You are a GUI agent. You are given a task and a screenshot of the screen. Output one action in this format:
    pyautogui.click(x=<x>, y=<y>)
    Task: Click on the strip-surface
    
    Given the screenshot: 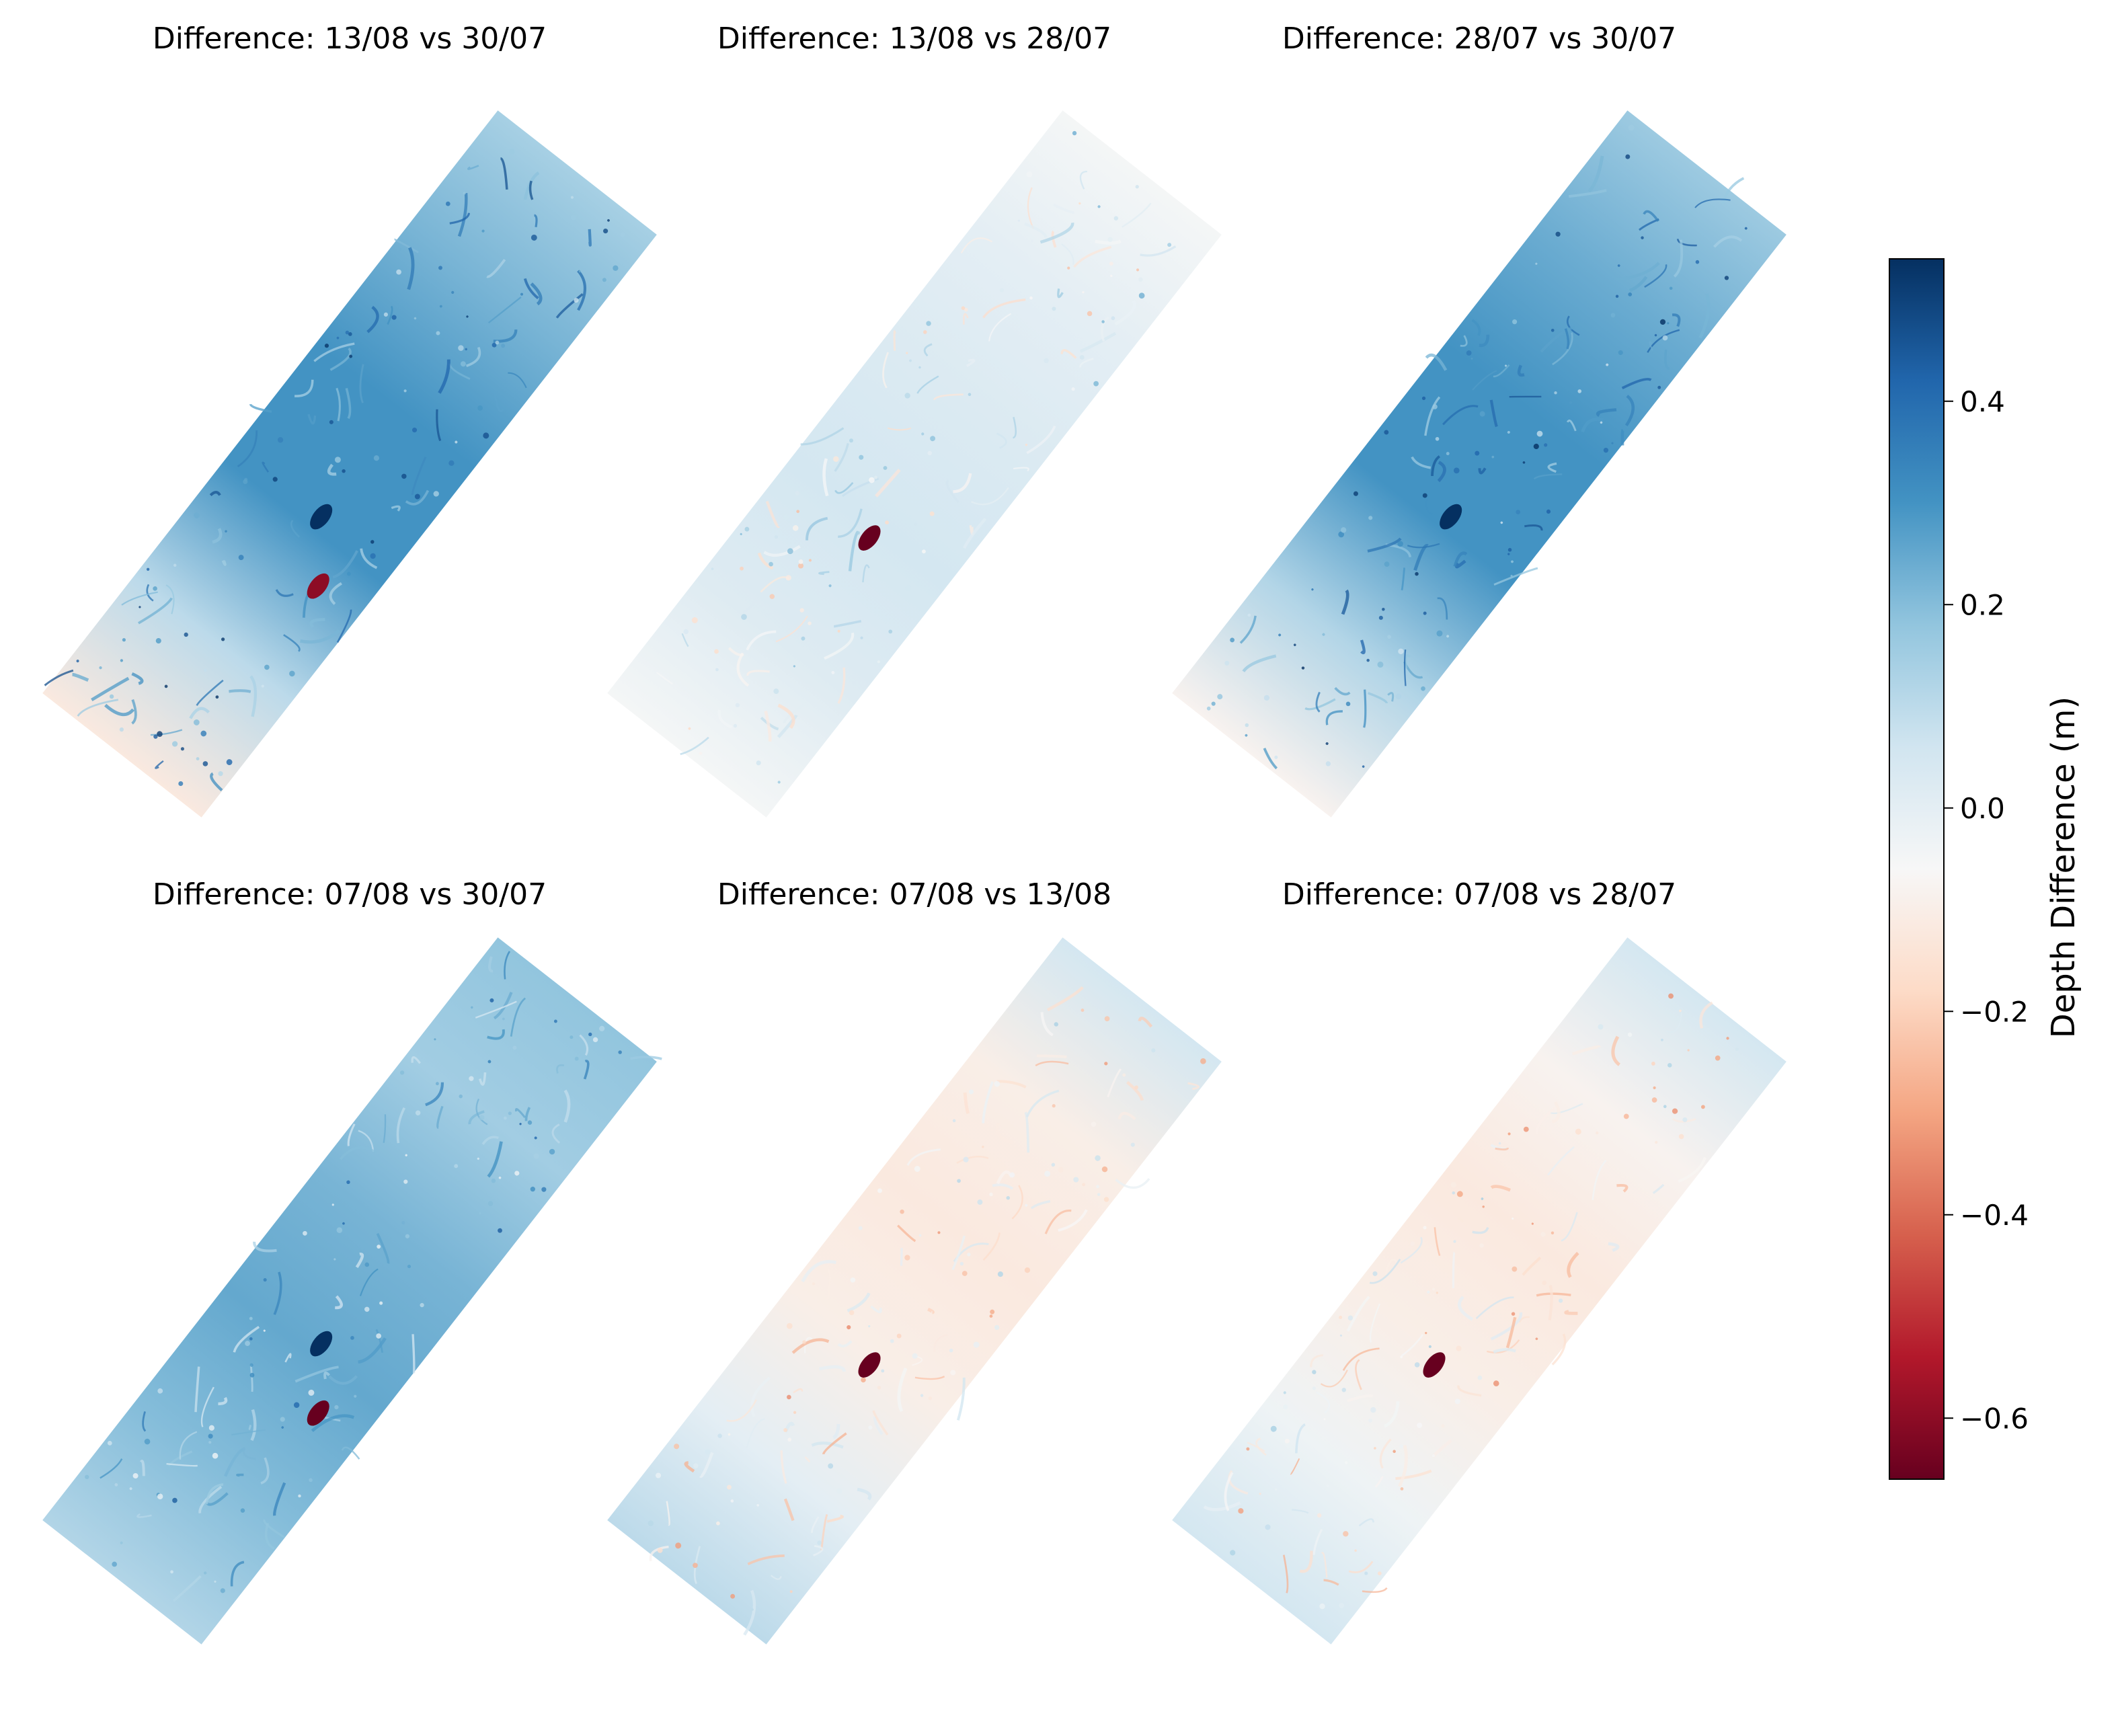 What is the action you would take?
    pyautogui.click(x=914, y=464)
    